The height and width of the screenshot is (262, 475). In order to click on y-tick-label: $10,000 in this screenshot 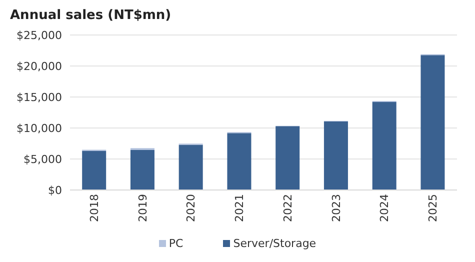, I will do `click(39, 128)`.